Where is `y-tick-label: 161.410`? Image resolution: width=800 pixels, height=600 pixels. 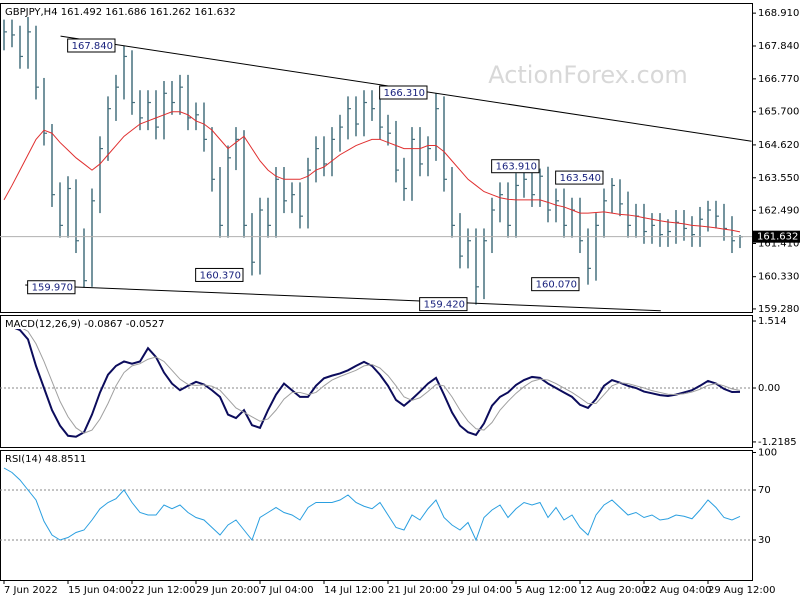 y-tick-label: 161.410 is located at coordinates (778, 244).